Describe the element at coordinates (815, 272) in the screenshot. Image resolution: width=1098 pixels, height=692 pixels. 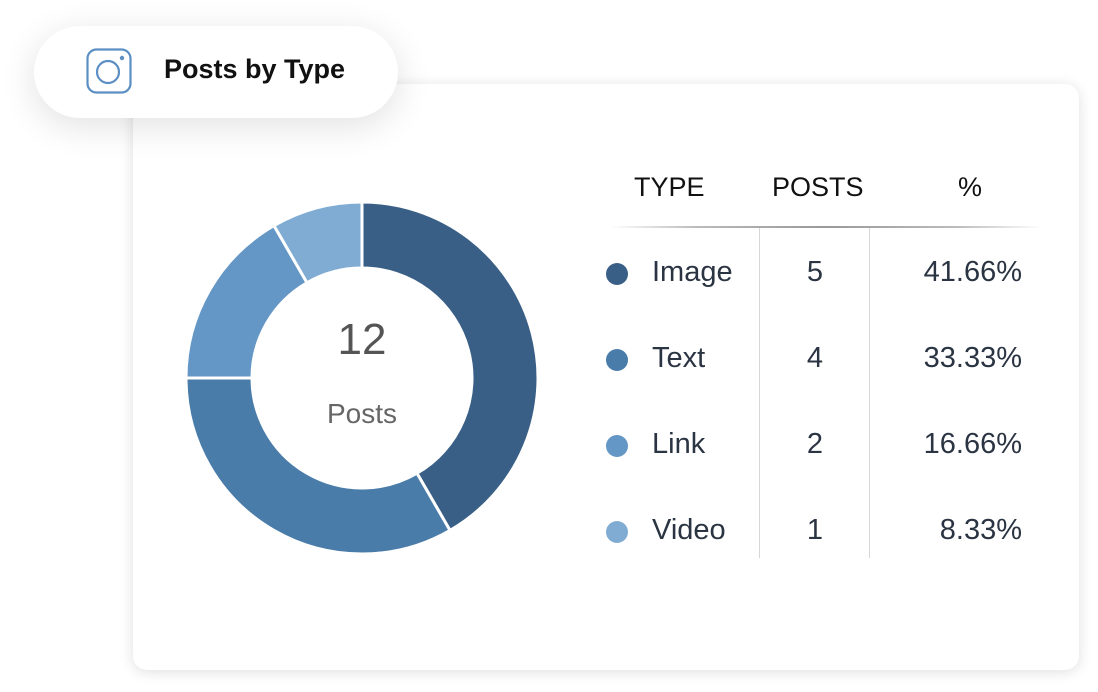
I see `posts-cell: 5` at that location.